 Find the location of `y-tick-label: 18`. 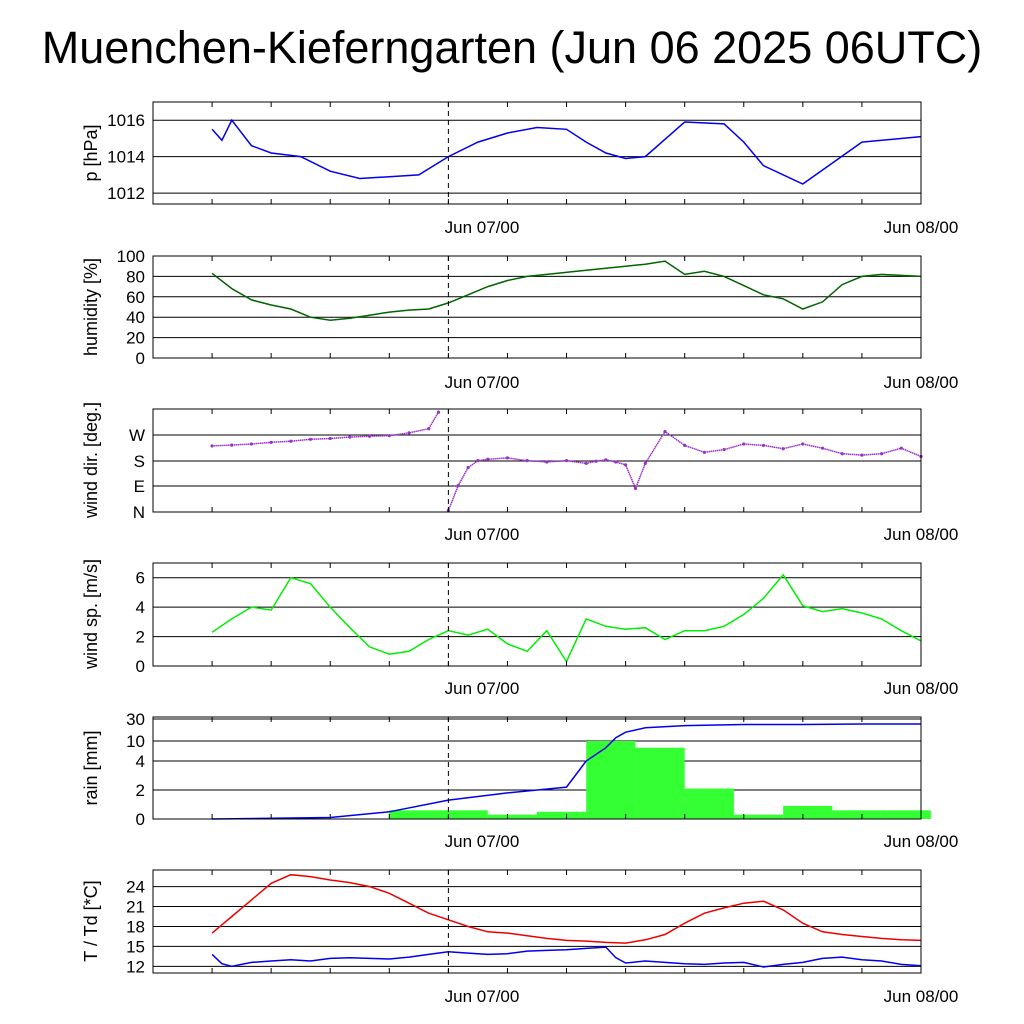

y-tick-label: 18 is located at coordinates (135, 926).